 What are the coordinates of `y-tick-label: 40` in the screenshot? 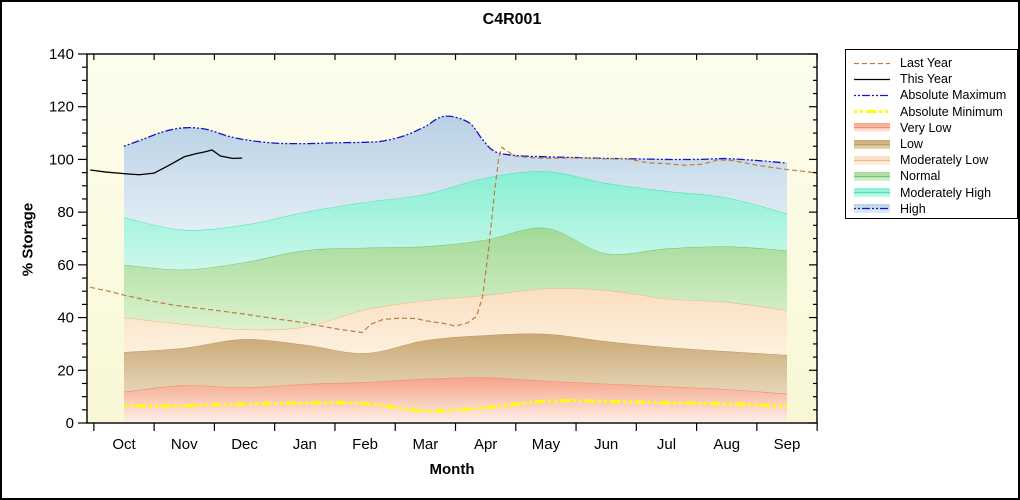 It's located at (65, 318).